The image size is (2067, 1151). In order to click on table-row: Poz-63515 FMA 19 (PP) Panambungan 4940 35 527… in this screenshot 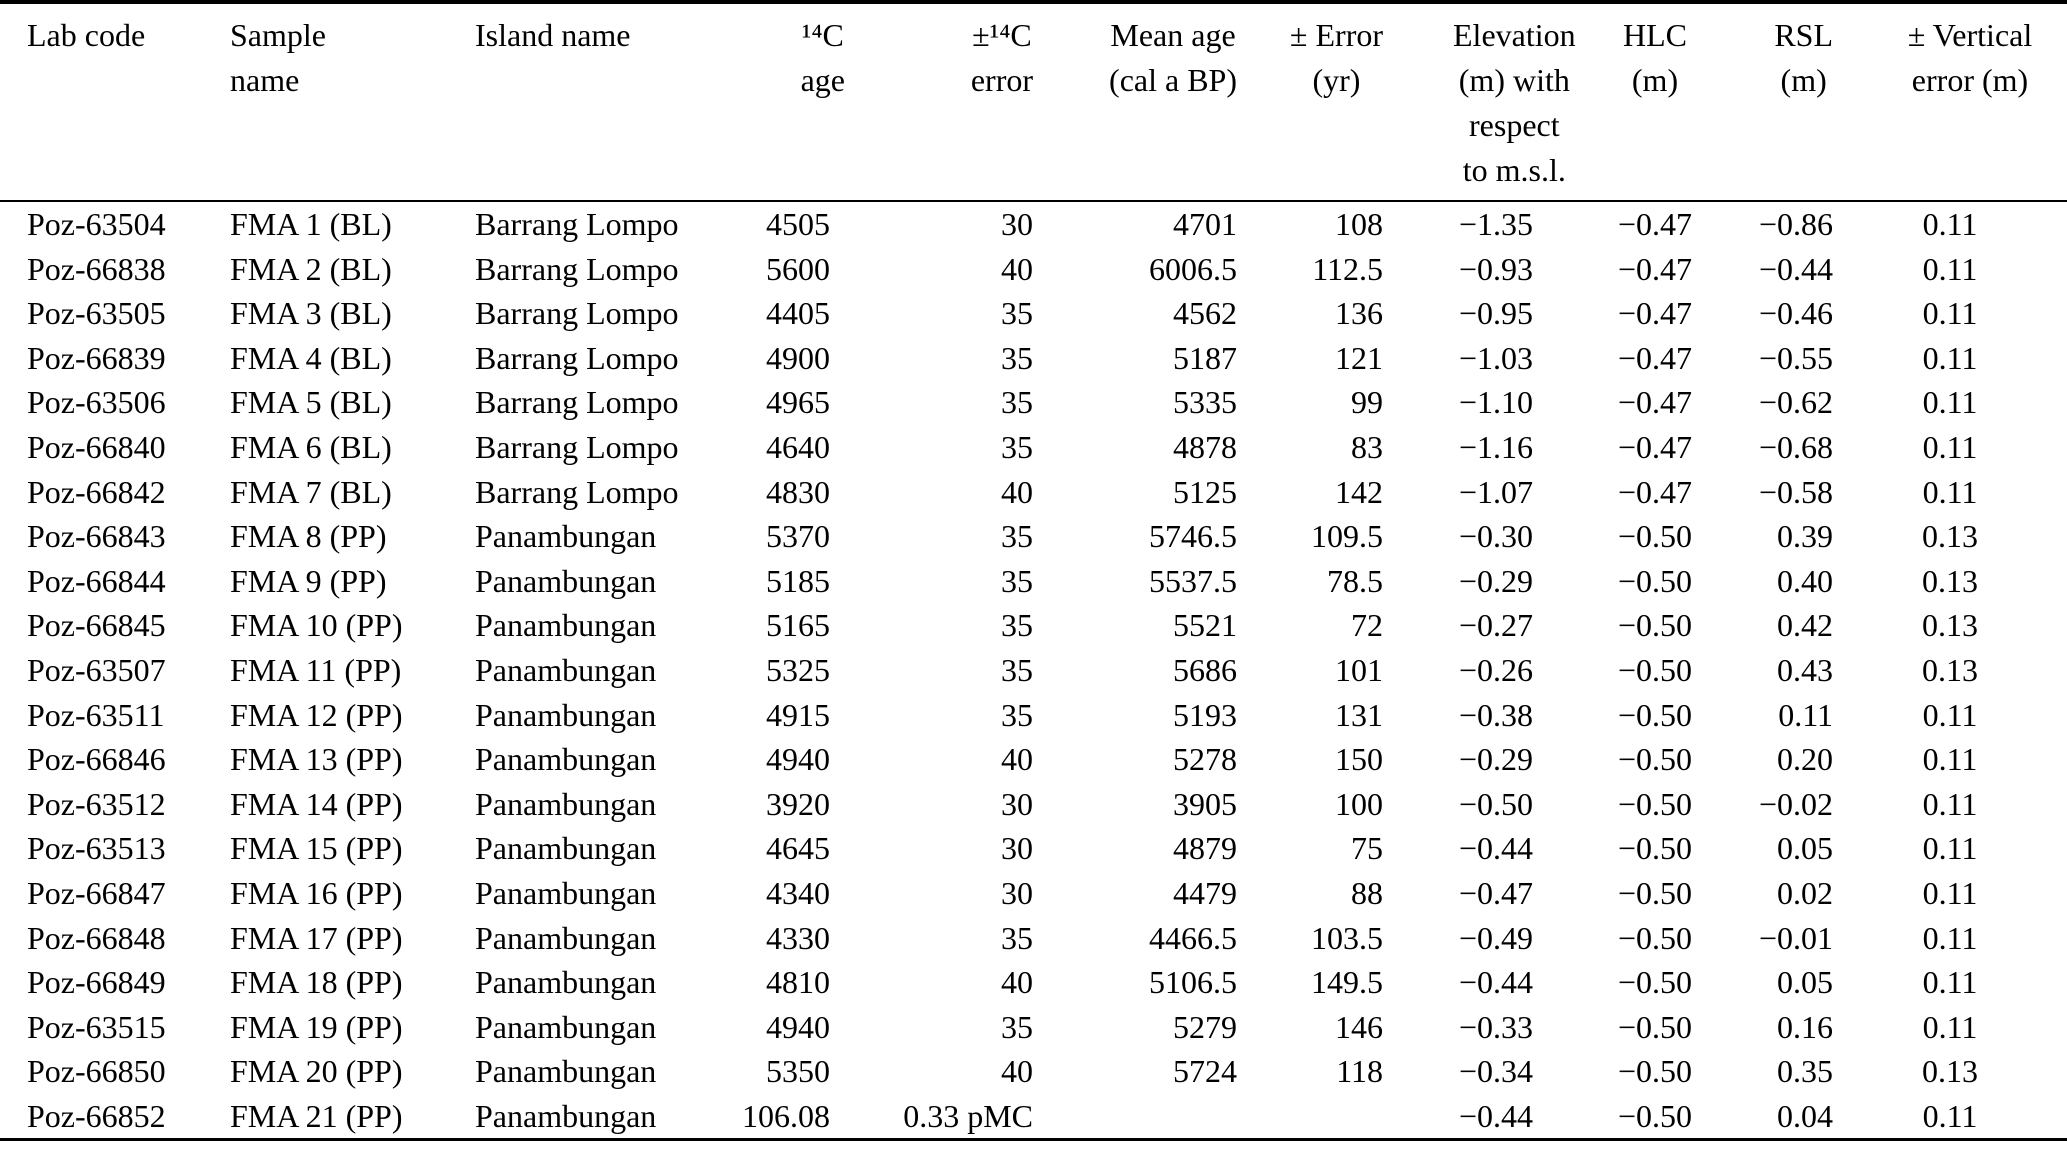, I will do `click(1033, 1027)`.